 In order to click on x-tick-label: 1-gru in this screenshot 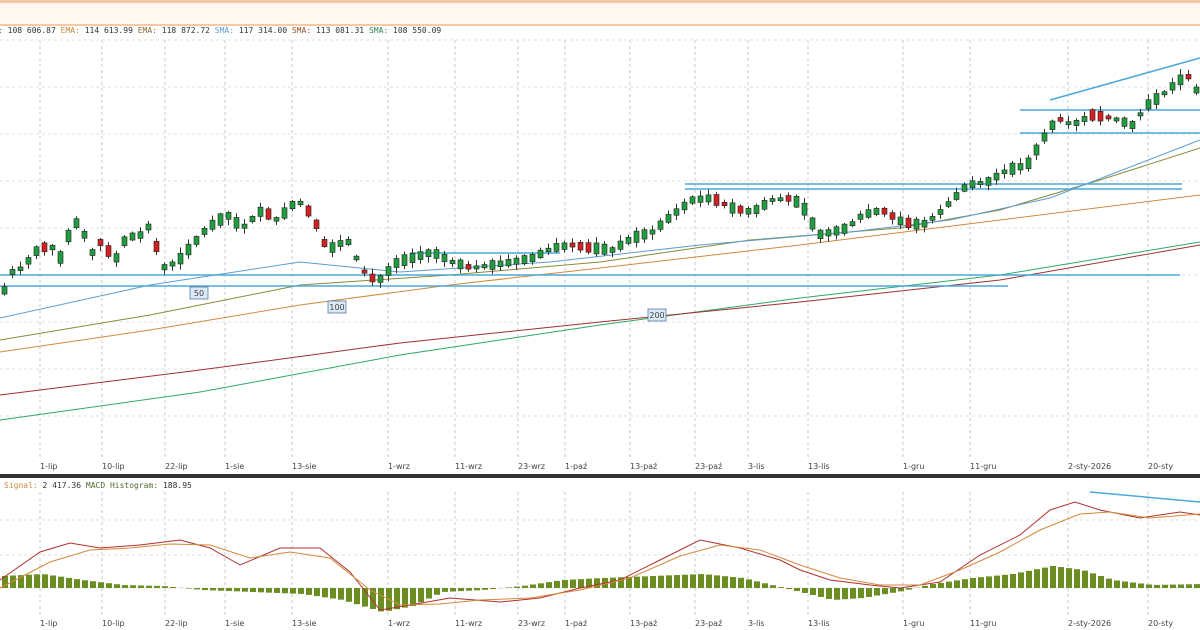, I will do `click(913, 466)`.